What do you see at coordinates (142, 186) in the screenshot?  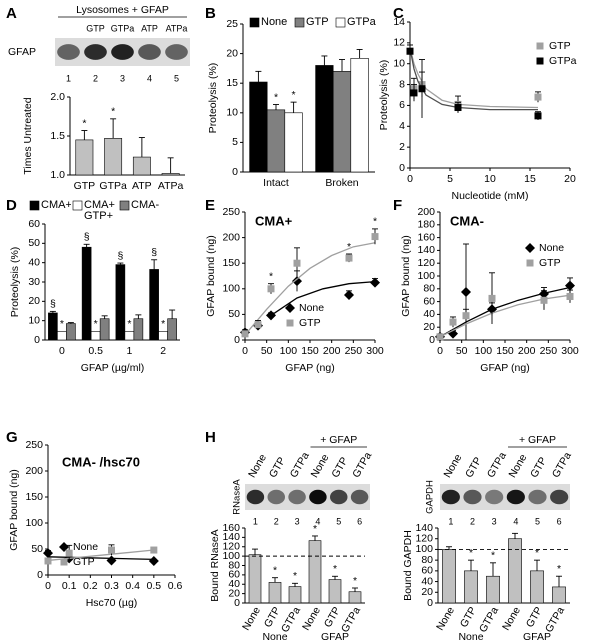 I see `x-tick-label: ATP` at bounding box center [142, 186].